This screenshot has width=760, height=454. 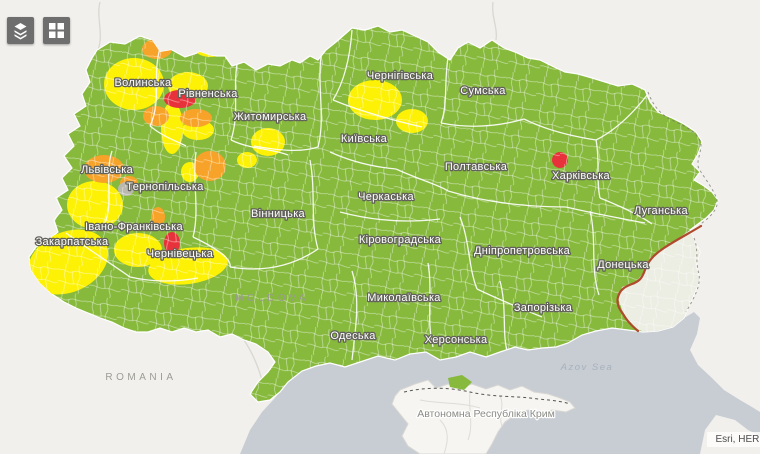 What do you see at coordinates (165, 187) in the screenshot?
I see `oblast-label: Тернопільська` at bounding box center [165, 187].